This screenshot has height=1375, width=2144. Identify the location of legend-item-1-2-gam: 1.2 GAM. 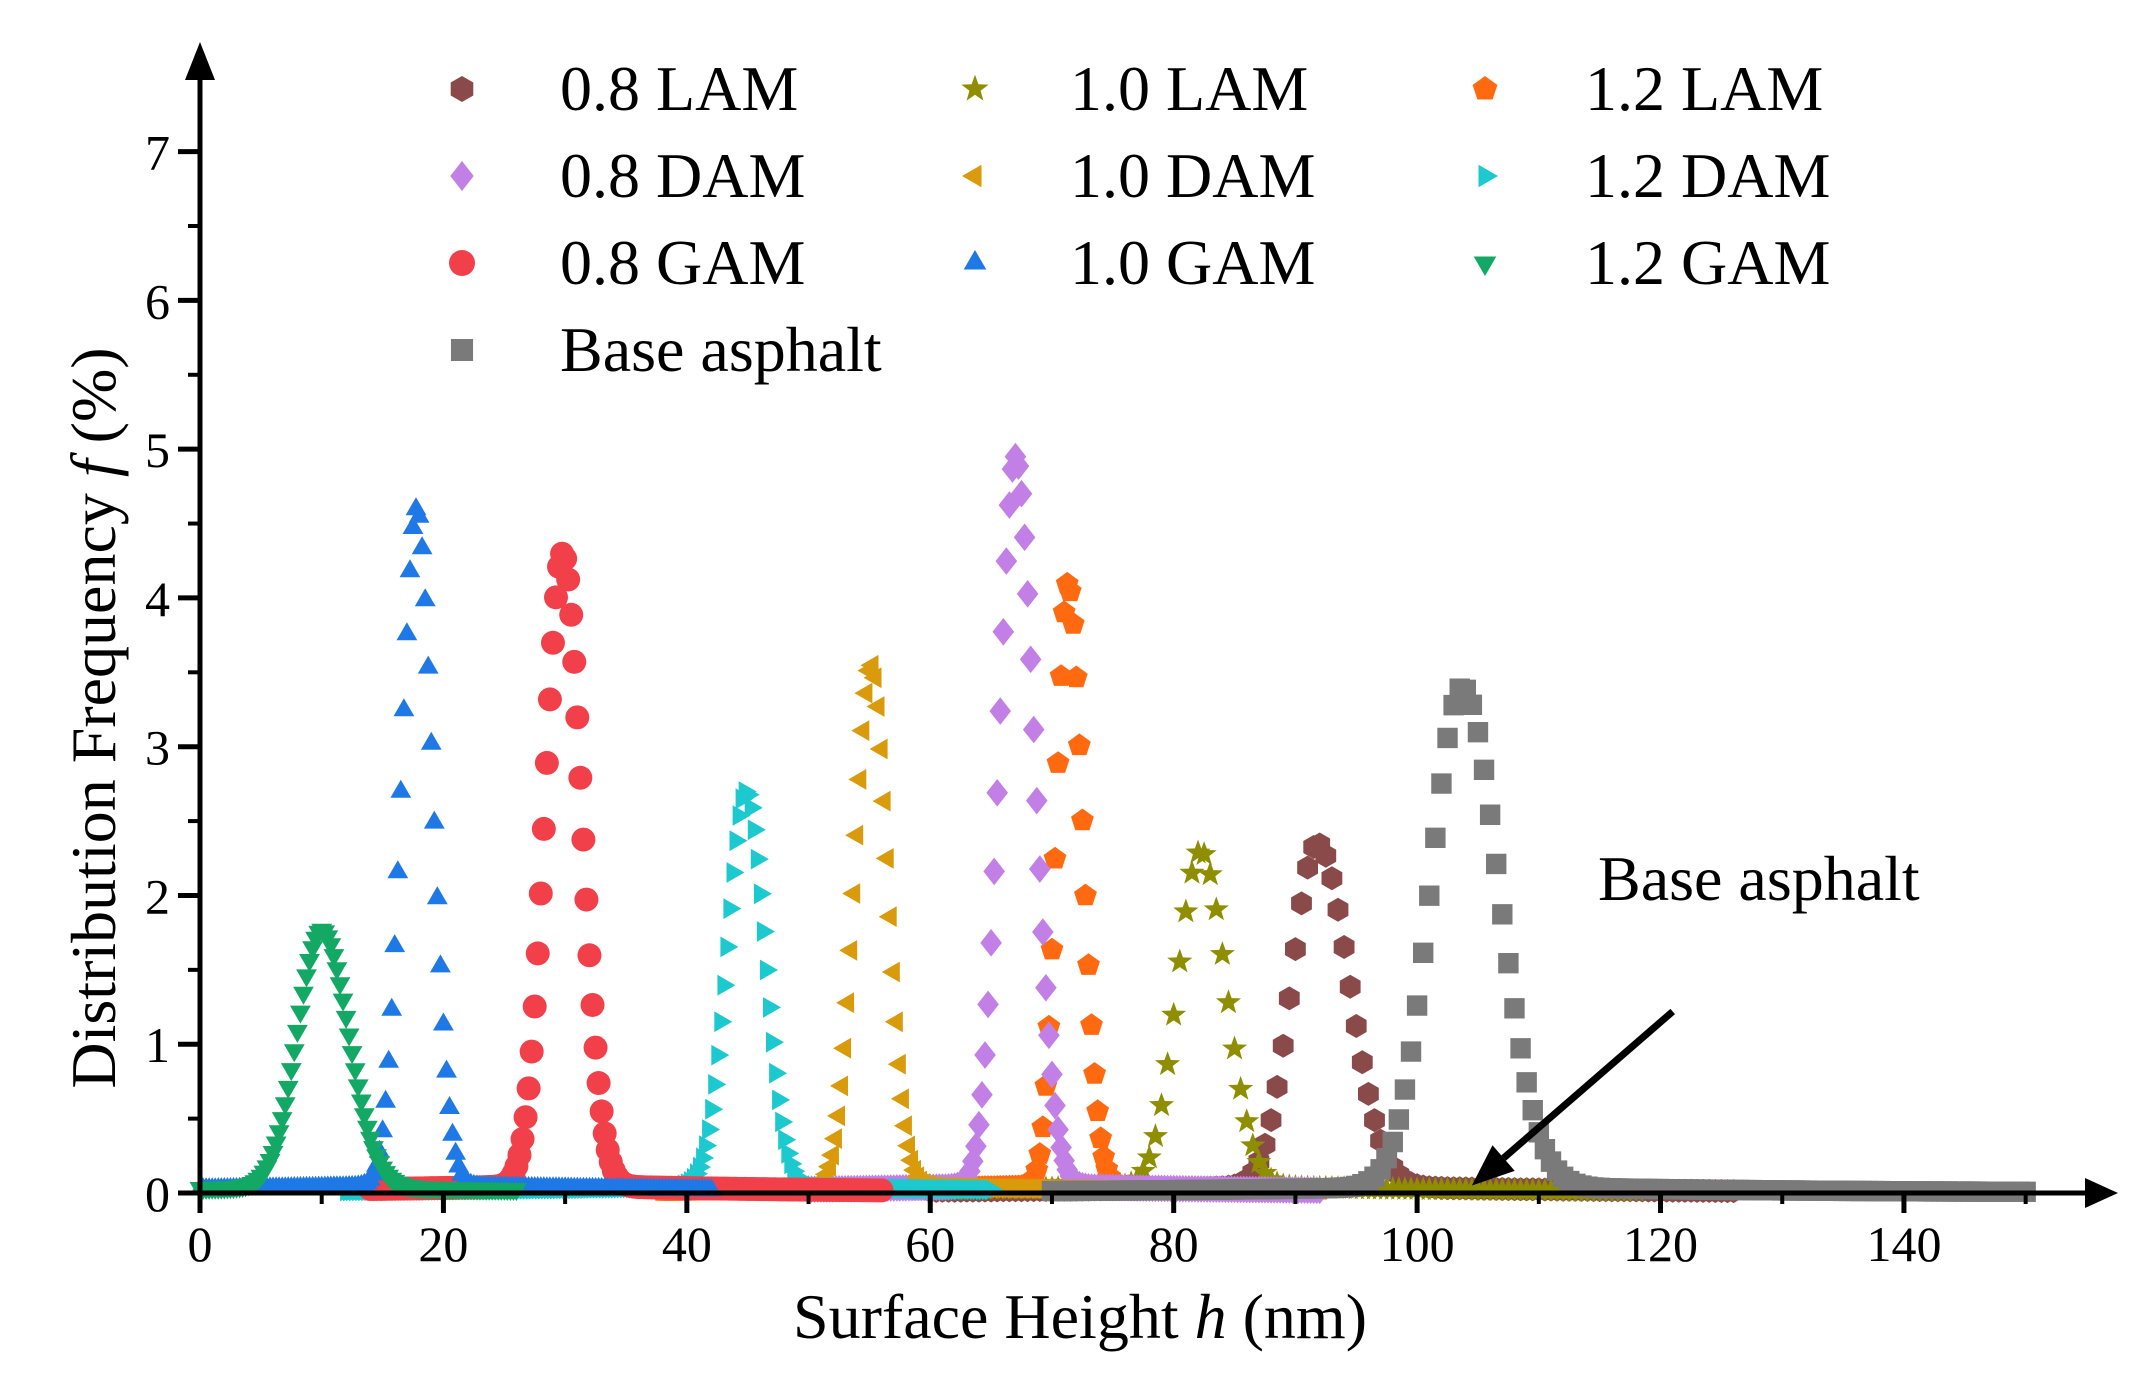
(1651, 262).